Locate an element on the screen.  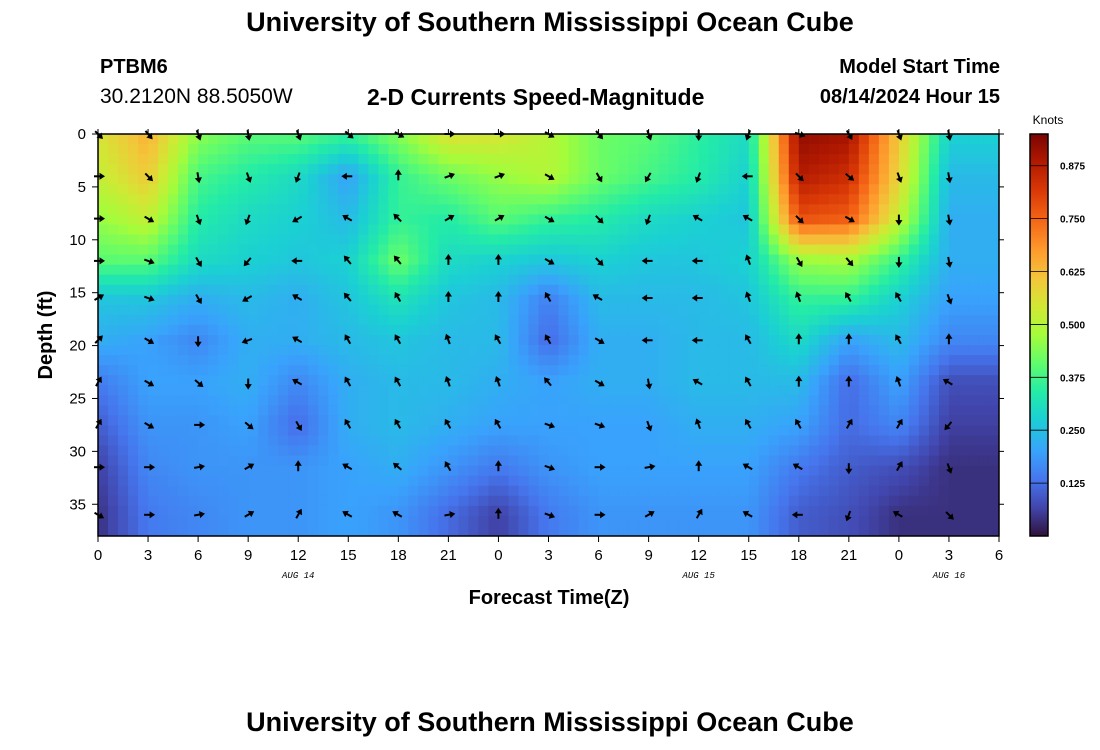
date-label: AUG 16 is located at coordinates (949, 576).